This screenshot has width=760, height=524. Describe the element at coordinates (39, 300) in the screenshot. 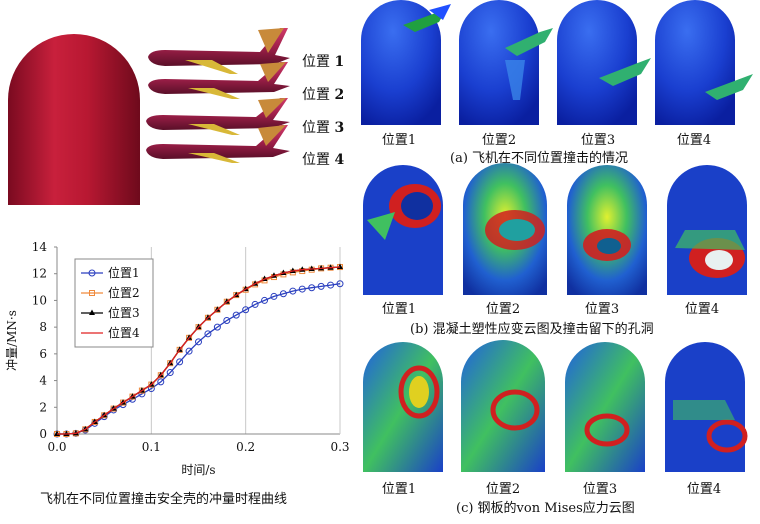

I see `y-tick-label: 10` at that location.